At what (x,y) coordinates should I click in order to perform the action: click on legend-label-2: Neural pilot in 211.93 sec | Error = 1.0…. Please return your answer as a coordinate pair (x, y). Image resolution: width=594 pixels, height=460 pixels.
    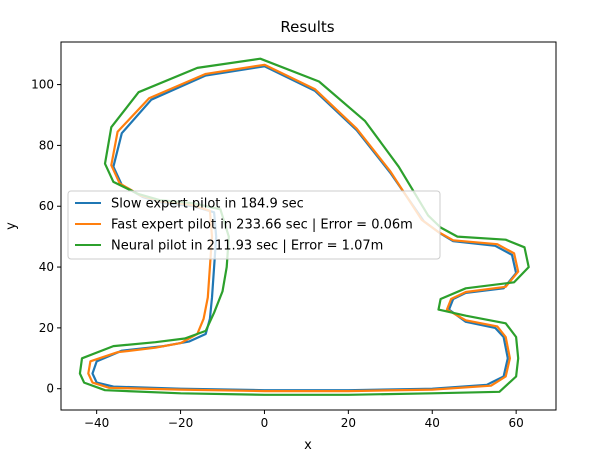
    Looking at the image, I should click on (247, 246).